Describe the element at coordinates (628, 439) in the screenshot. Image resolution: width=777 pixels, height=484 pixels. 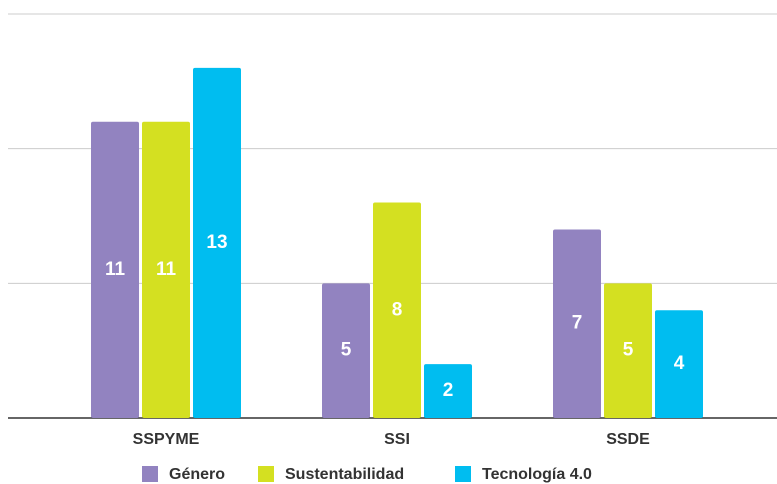
I see `x-tick-label: SSDE` at that location.